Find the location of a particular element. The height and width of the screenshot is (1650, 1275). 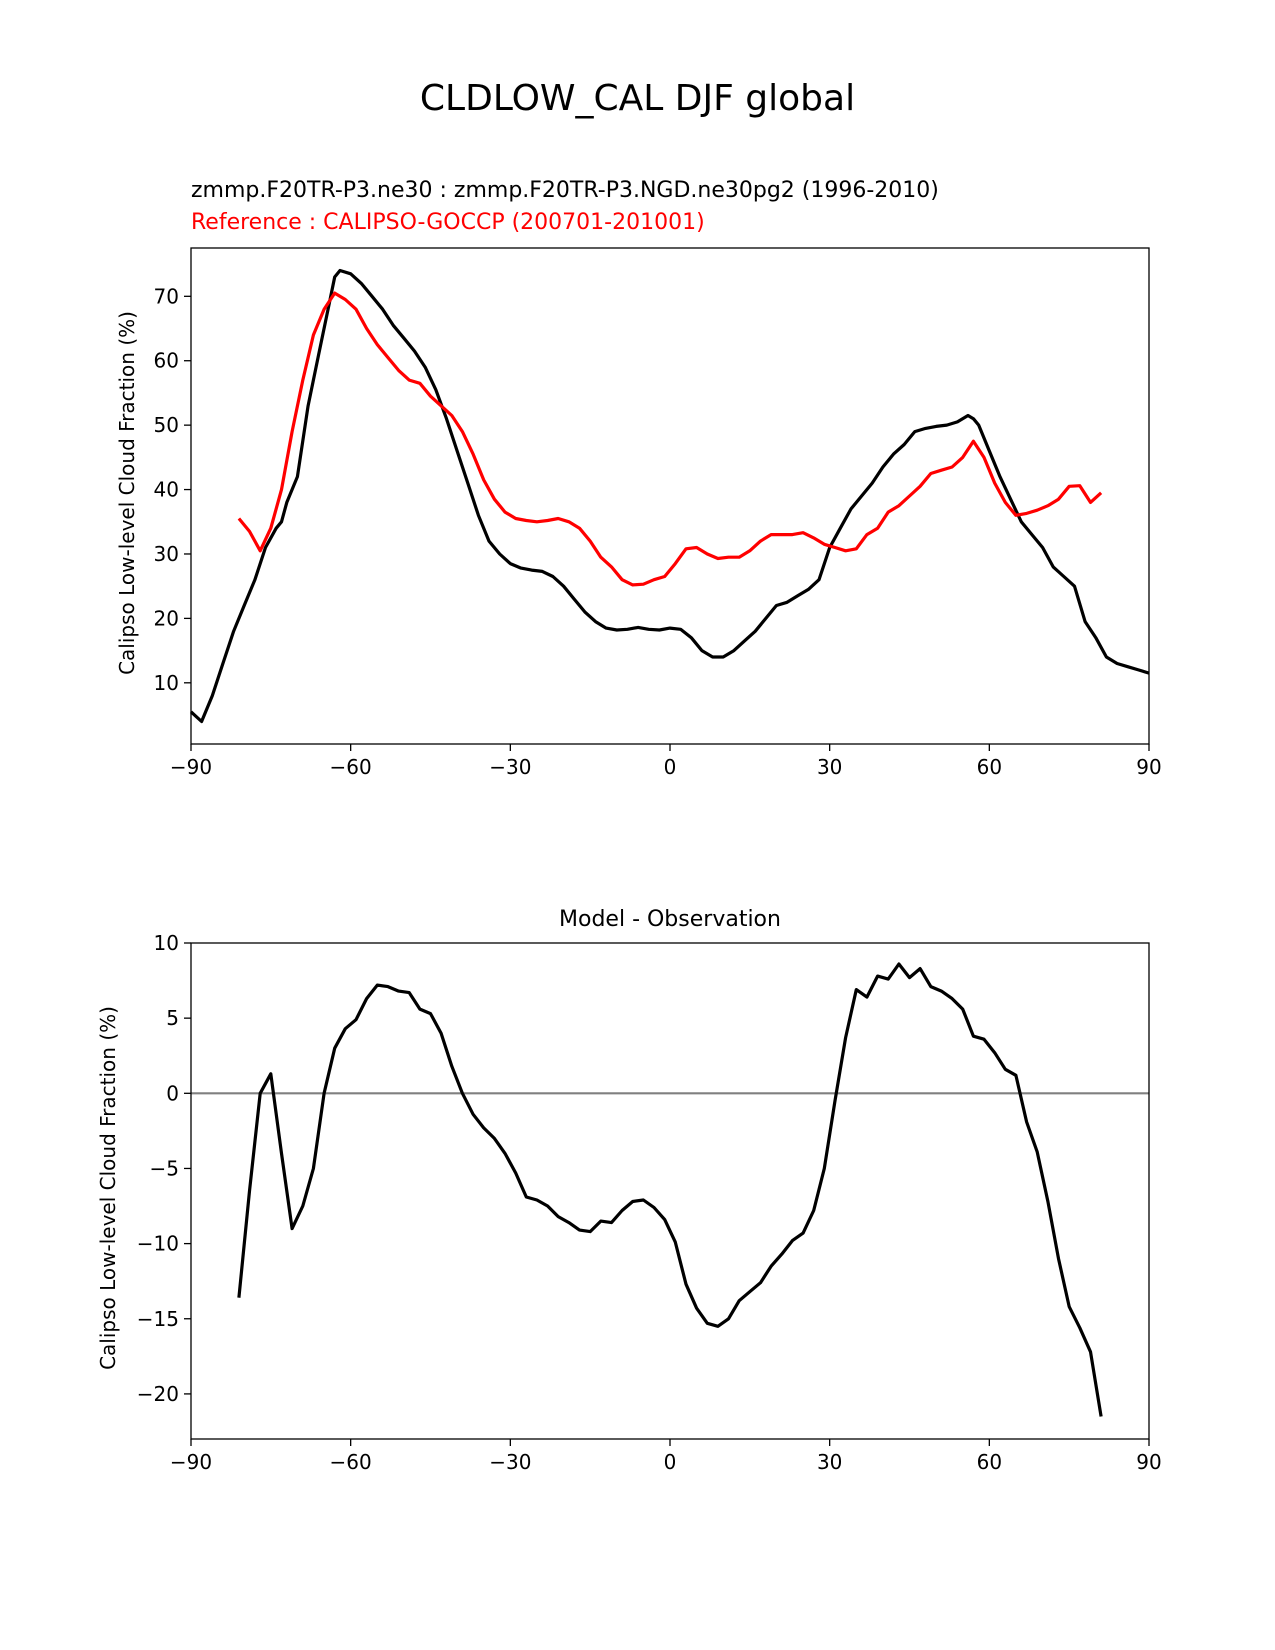

y-tick-label: −5 is located at coordinates (164, 1168).